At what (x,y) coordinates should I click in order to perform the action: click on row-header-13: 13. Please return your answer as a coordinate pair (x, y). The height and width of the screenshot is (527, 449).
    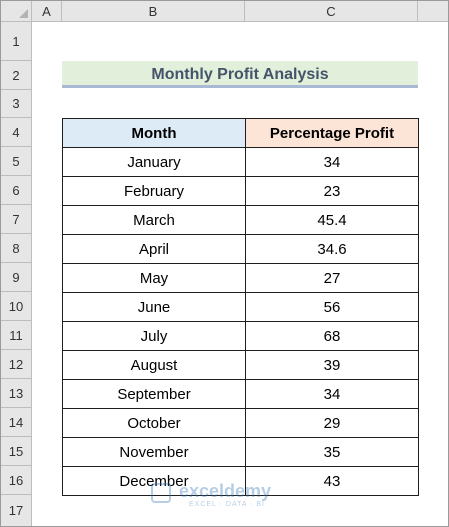
    Looking at the image, I should click on (16, 393).